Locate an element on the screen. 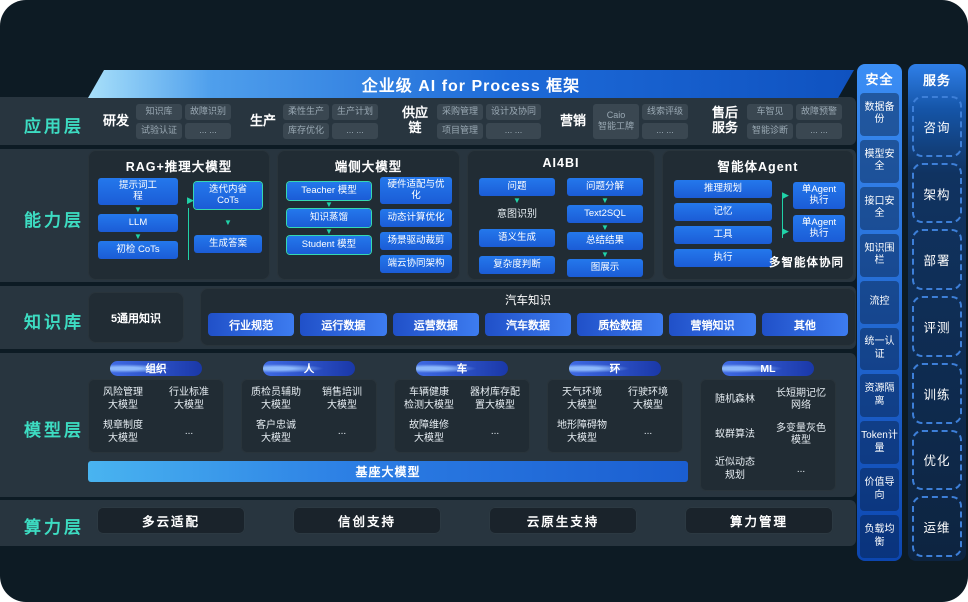  model-item: 近似动态 规划 is located at coordinates (735, 469).